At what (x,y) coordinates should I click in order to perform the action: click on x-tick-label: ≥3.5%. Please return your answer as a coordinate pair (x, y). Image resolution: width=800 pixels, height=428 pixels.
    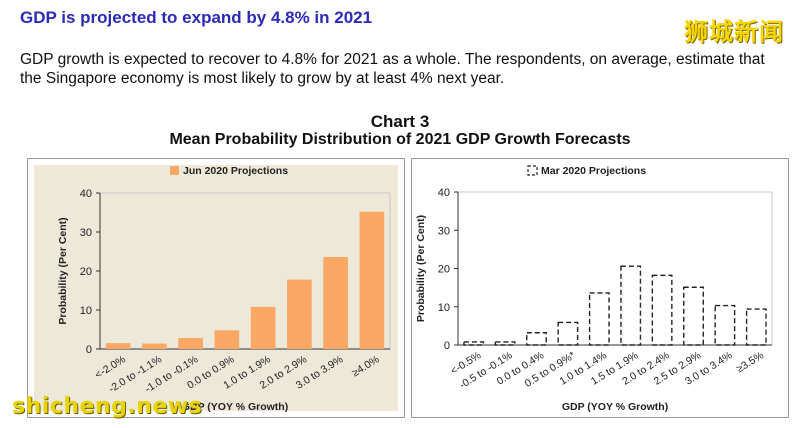
    Looking at the image, I should click on (750, 362).